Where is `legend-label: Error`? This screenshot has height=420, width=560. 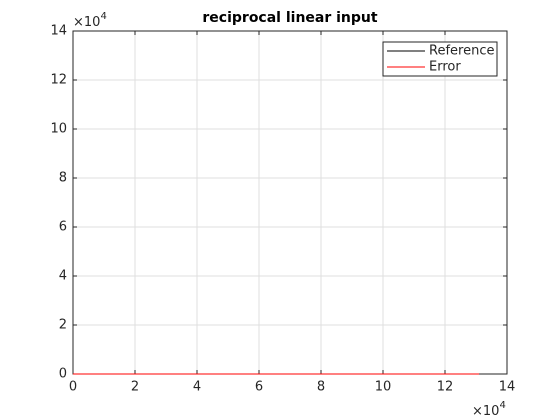
legend-label: Error is located at coordinates (445, 67).